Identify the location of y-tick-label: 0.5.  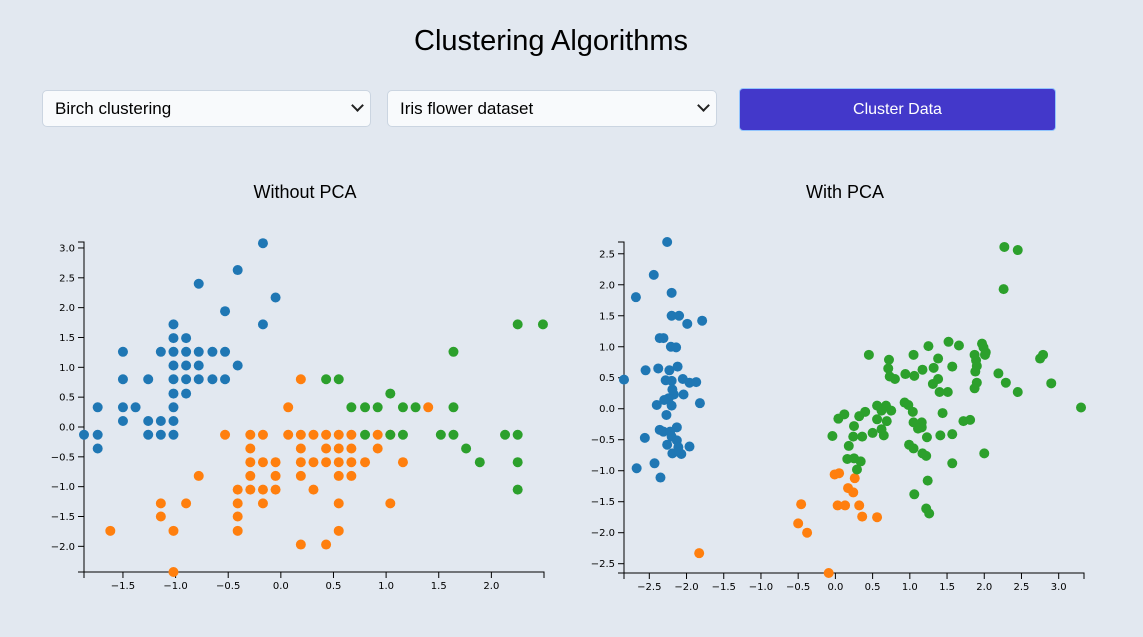
(607, 378).